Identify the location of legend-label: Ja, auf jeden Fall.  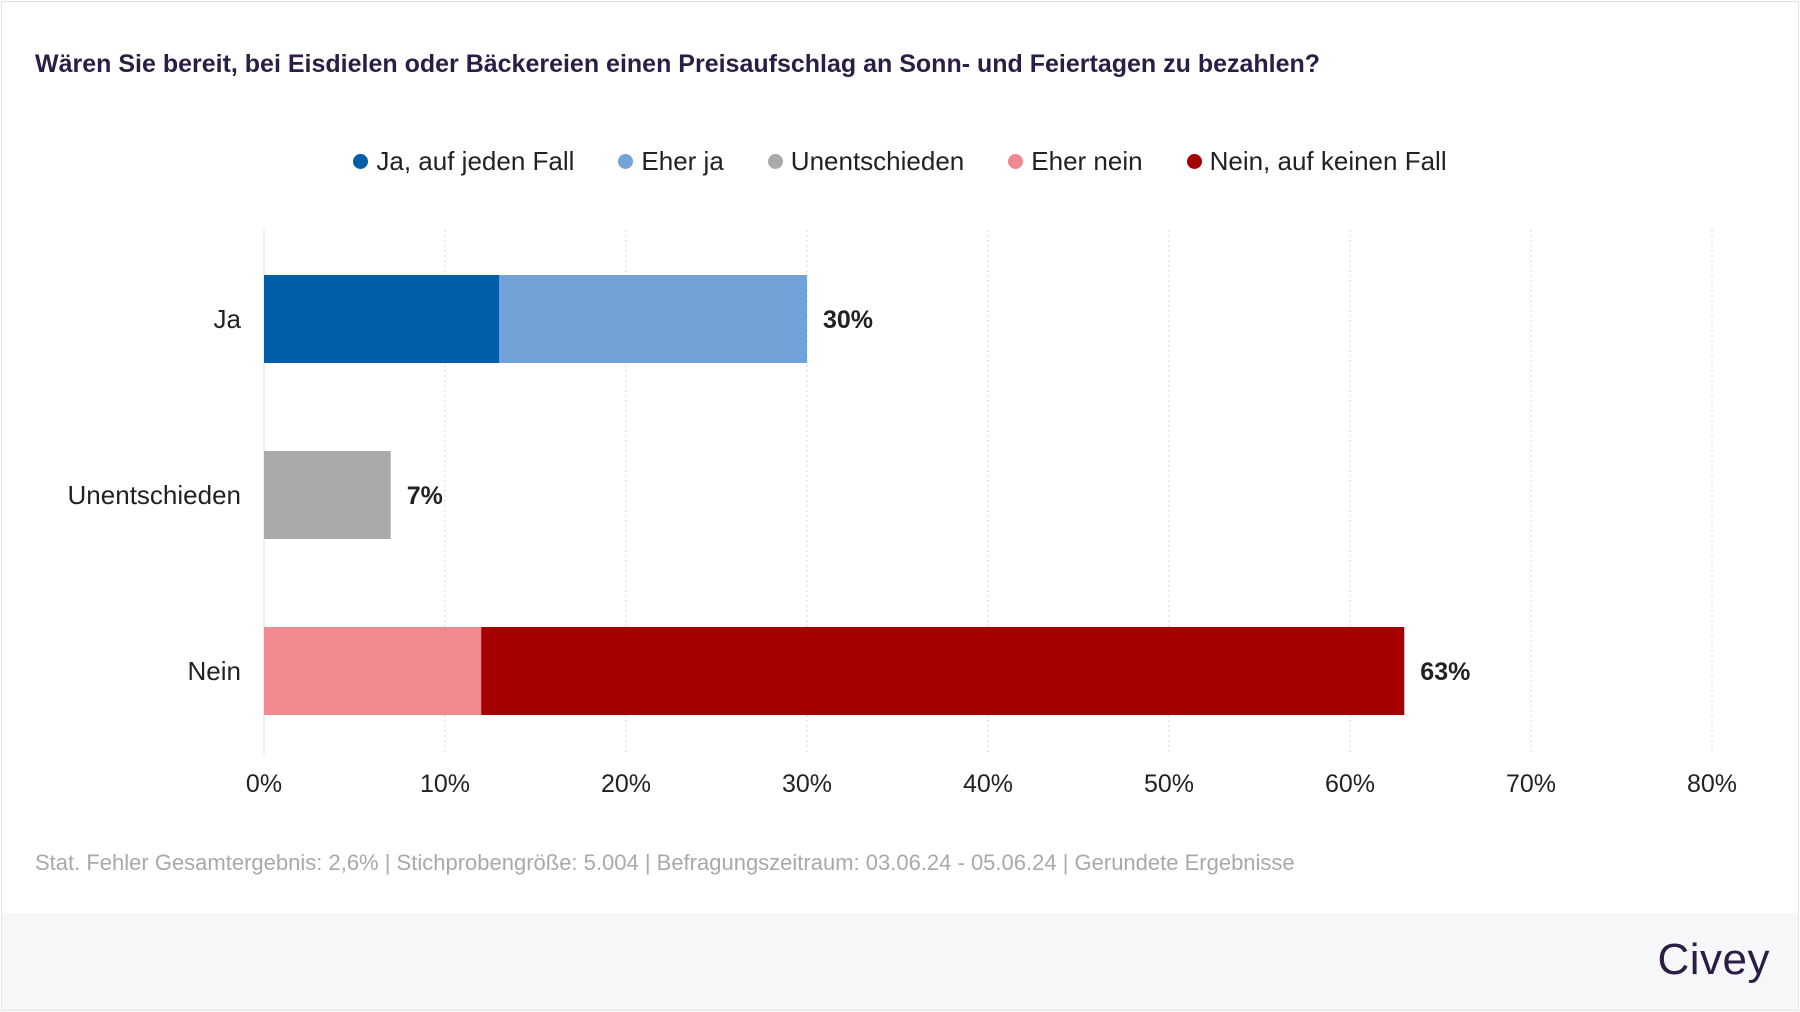
(475, 161).